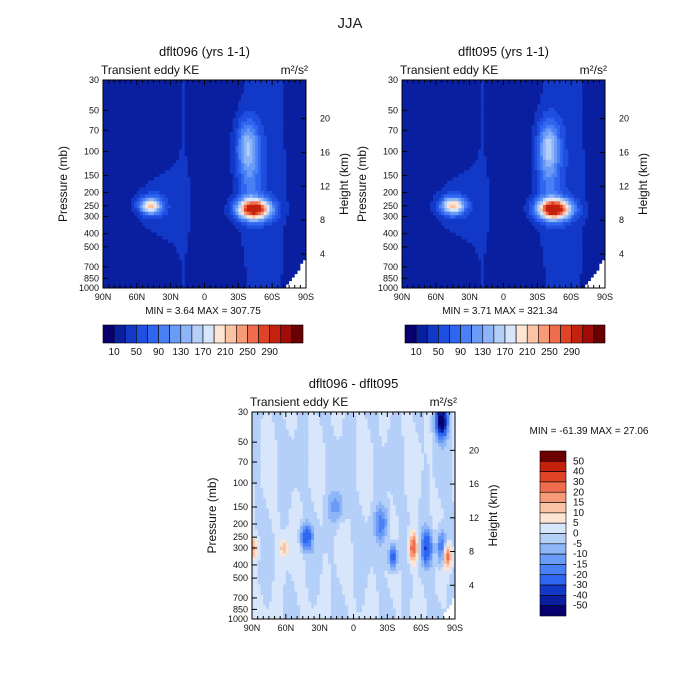 This screenshot has height=700, width=700. What do you see at coordinates (115, 352) in the screenshot?
I see `colorbar-label: 10` at bounding box center [115, 352].